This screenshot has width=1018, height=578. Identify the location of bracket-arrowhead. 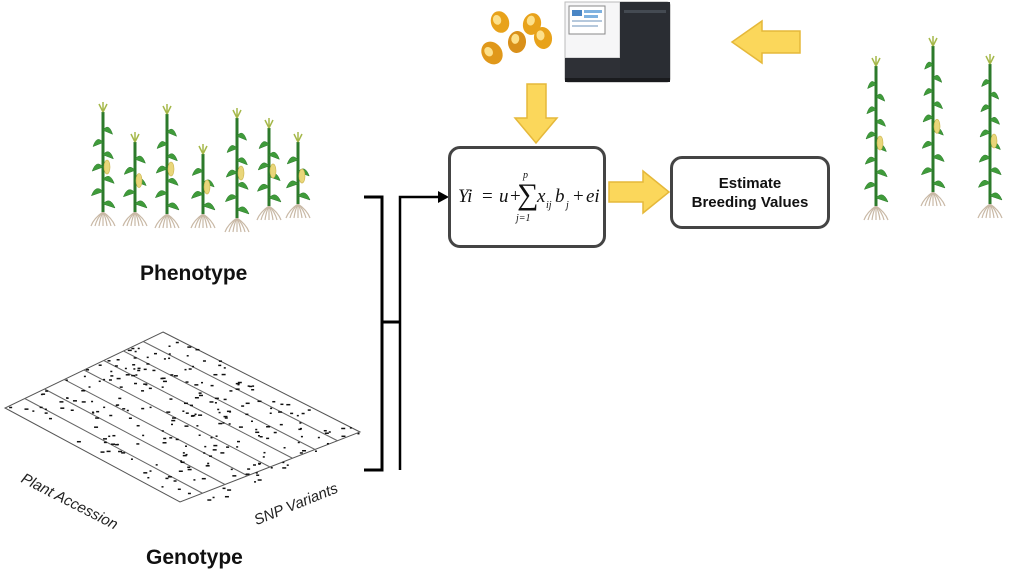
(443, 197).